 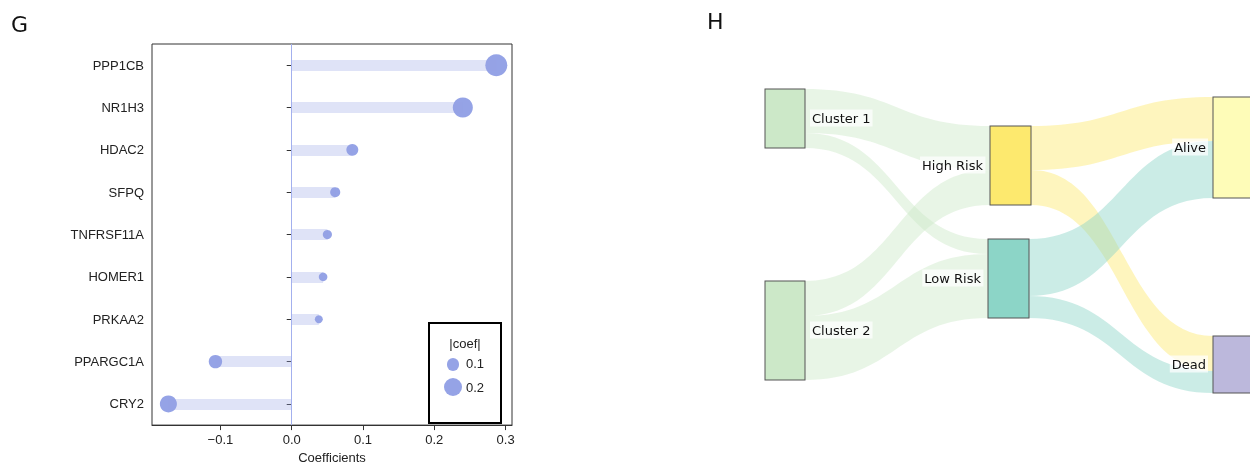 I want to click on size-legend: |coef| 0.1 0.2, so click(x=465, y=373).